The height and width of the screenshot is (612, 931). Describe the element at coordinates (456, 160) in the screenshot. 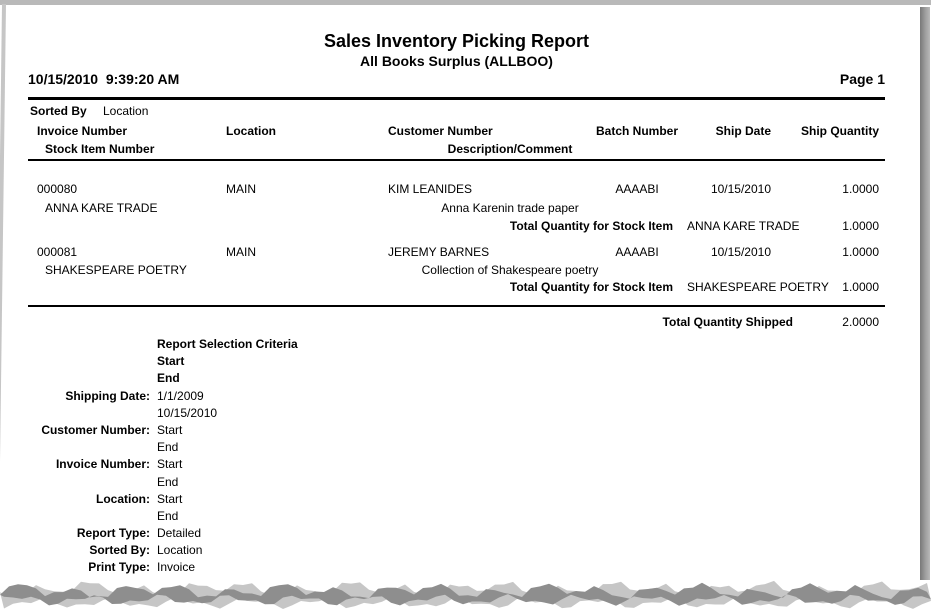

I see `header-underline-rule` at that location.